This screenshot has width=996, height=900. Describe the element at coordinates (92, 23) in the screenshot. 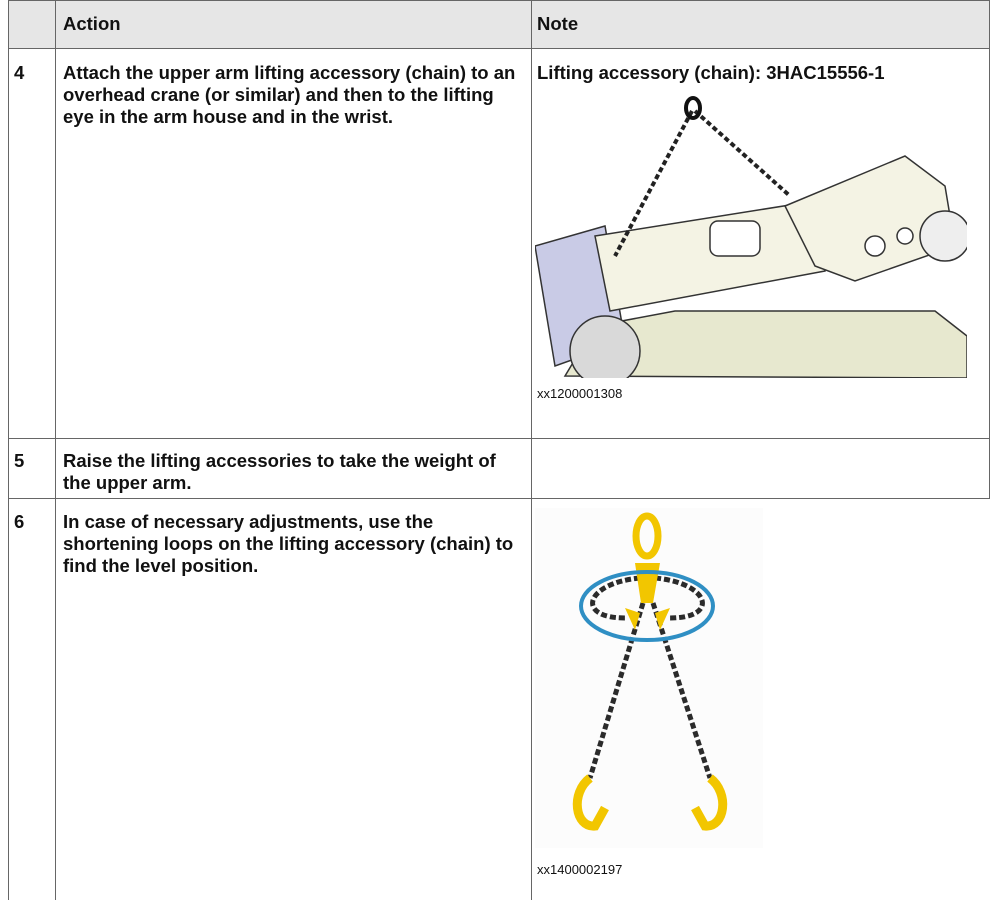

I see `header-action: Action` at that location.